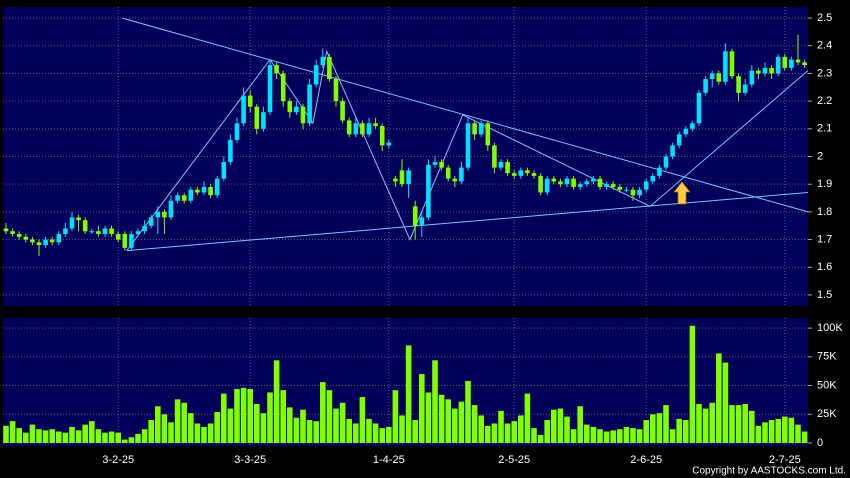  What do you see at coordinates (824, 101) in the screenshot?
I see `y-tick-label: 2.2` at bounding box center [824, 101].